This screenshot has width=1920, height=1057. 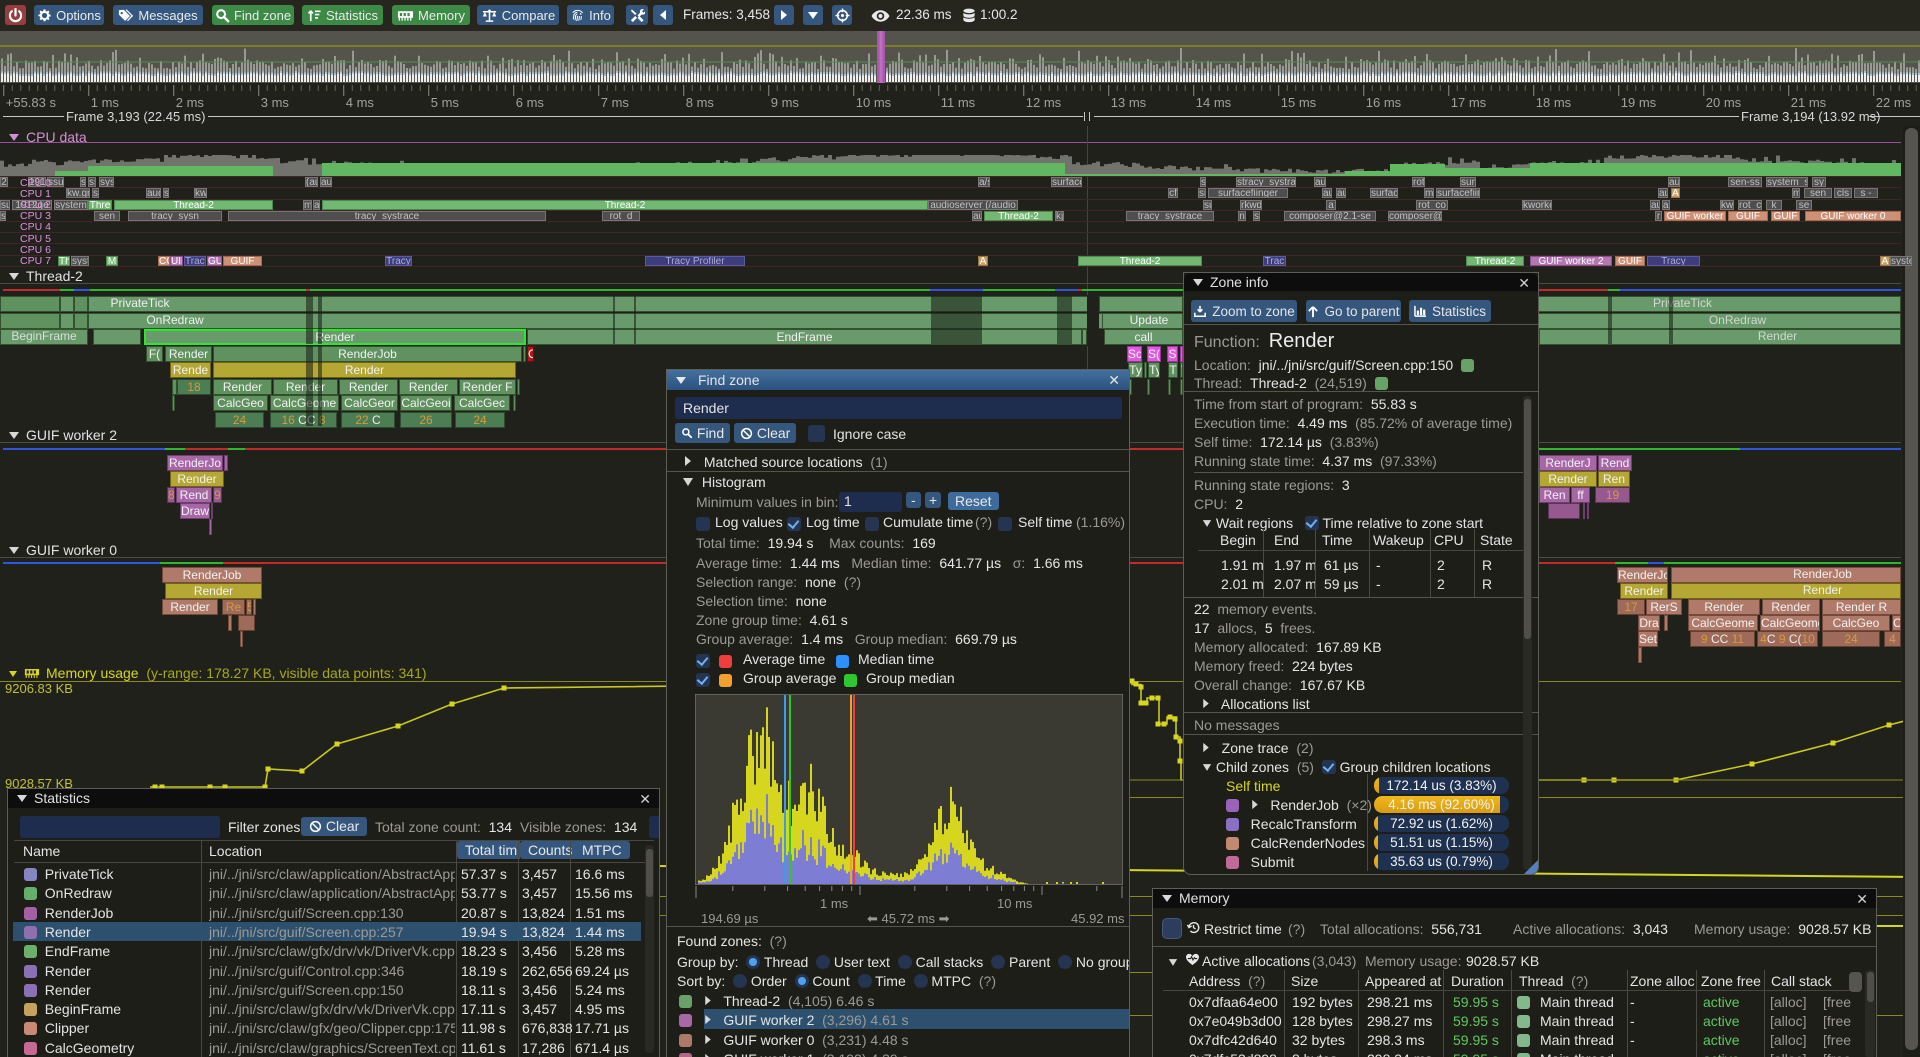 I want to click on svg-text: 2 ms, so click(x=190, y=102).